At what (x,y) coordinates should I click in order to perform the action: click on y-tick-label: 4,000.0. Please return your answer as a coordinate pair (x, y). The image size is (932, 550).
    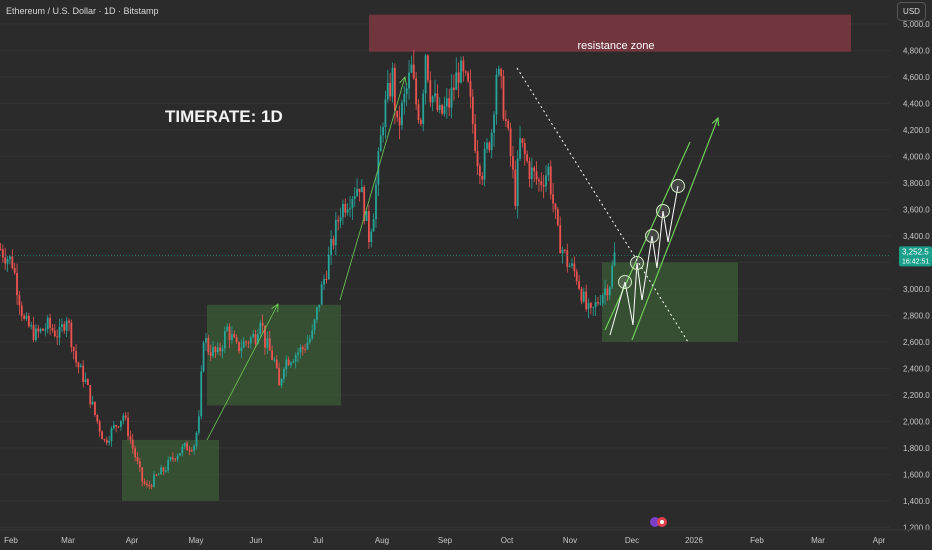
    Looking at the image, I should click on (916, 156).